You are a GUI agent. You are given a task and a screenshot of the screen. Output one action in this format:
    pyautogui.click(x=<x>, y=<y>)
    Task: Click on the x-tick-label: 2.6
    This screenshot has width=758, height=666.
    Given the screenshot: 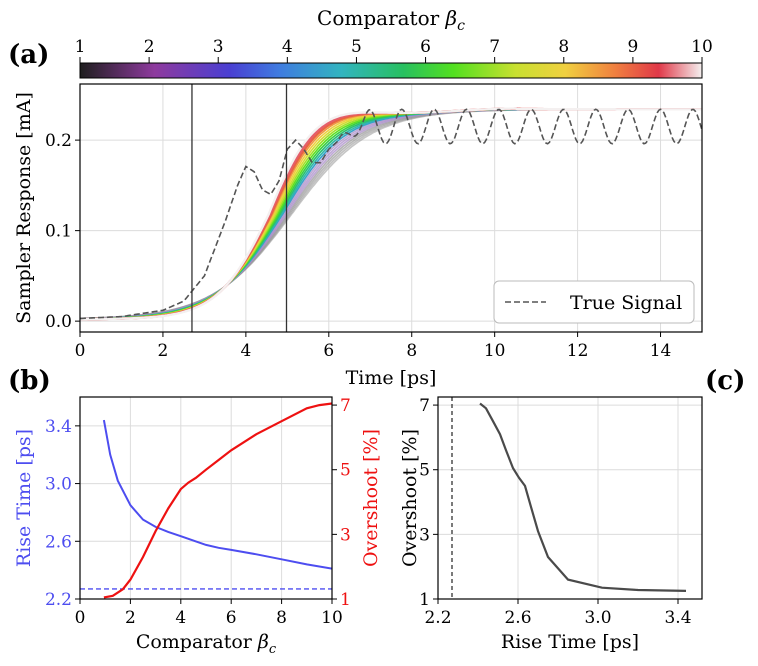 What is the action you would take?
    pyautogui.click(x=517, y=618)
    